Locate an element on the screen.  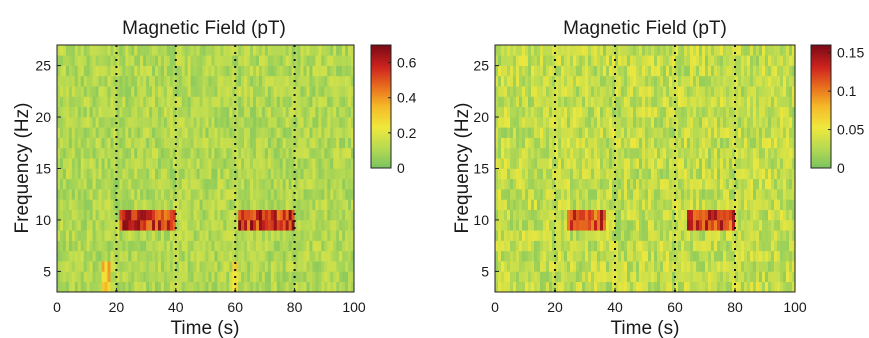
colorbar-tick-label: 0.4 is located at coordinates (407, 98).